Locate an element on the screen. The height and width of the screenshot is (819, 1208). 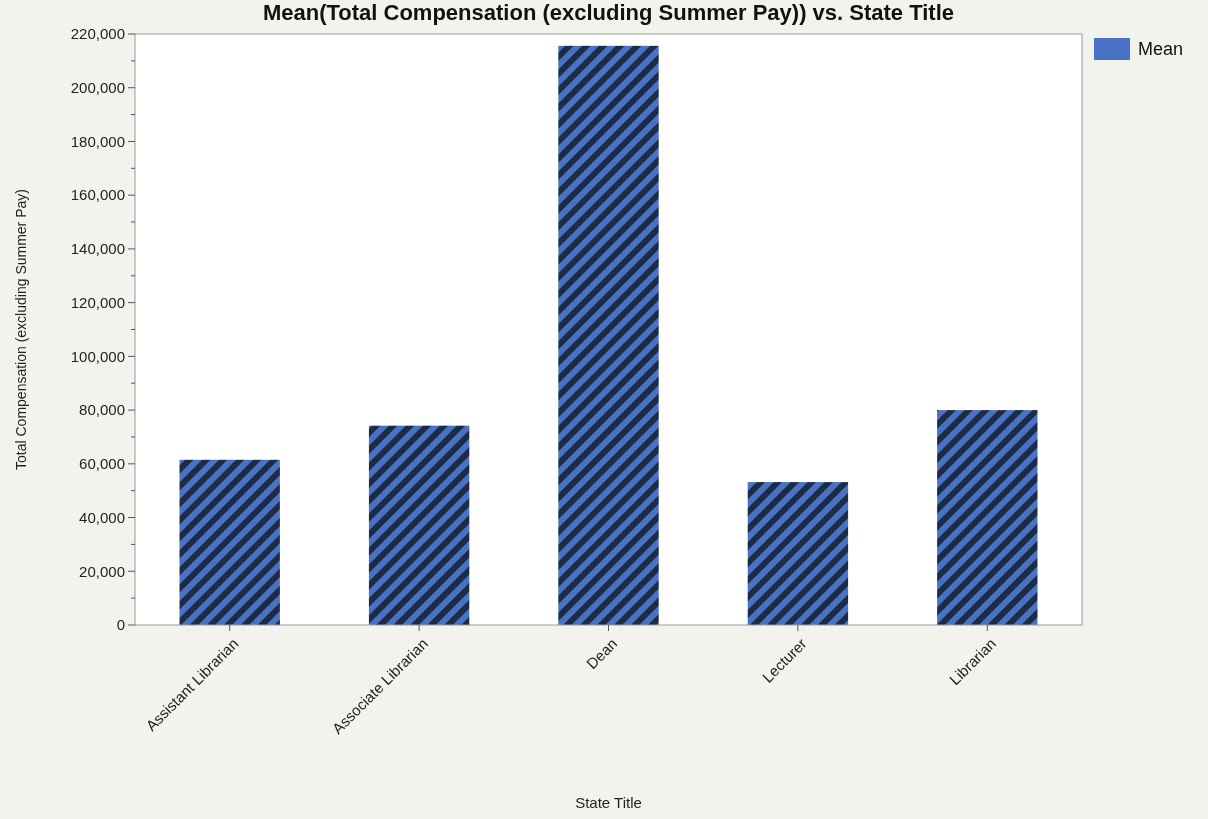
y-tick-label: 220,000 is located at coordinates (97, 34).